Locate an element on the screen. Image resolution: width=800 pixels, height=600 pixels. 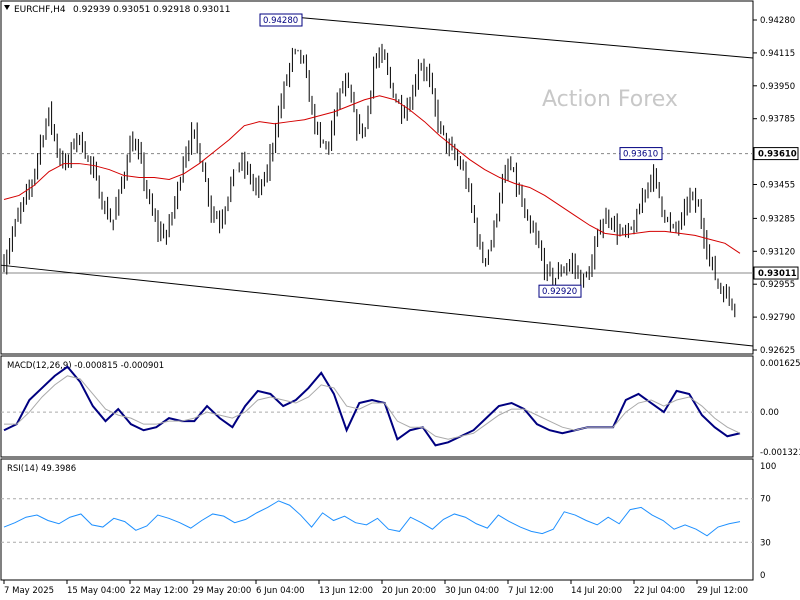
macd-axis: 0.001625 0.00 -0.001321 is located at coordinates (780, 408).